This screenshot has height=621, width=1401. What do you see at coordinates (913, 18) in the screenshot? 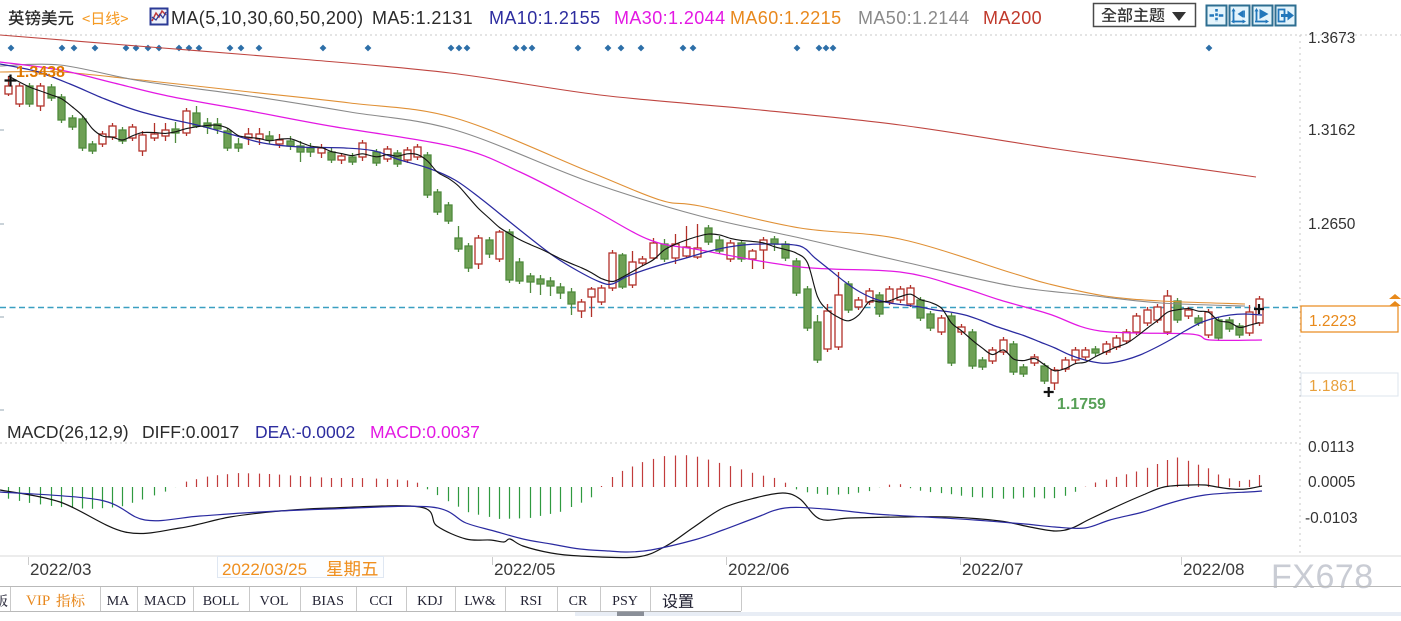
I see `svg-text: MA50:1.2144` at bounding box center [913, 18].